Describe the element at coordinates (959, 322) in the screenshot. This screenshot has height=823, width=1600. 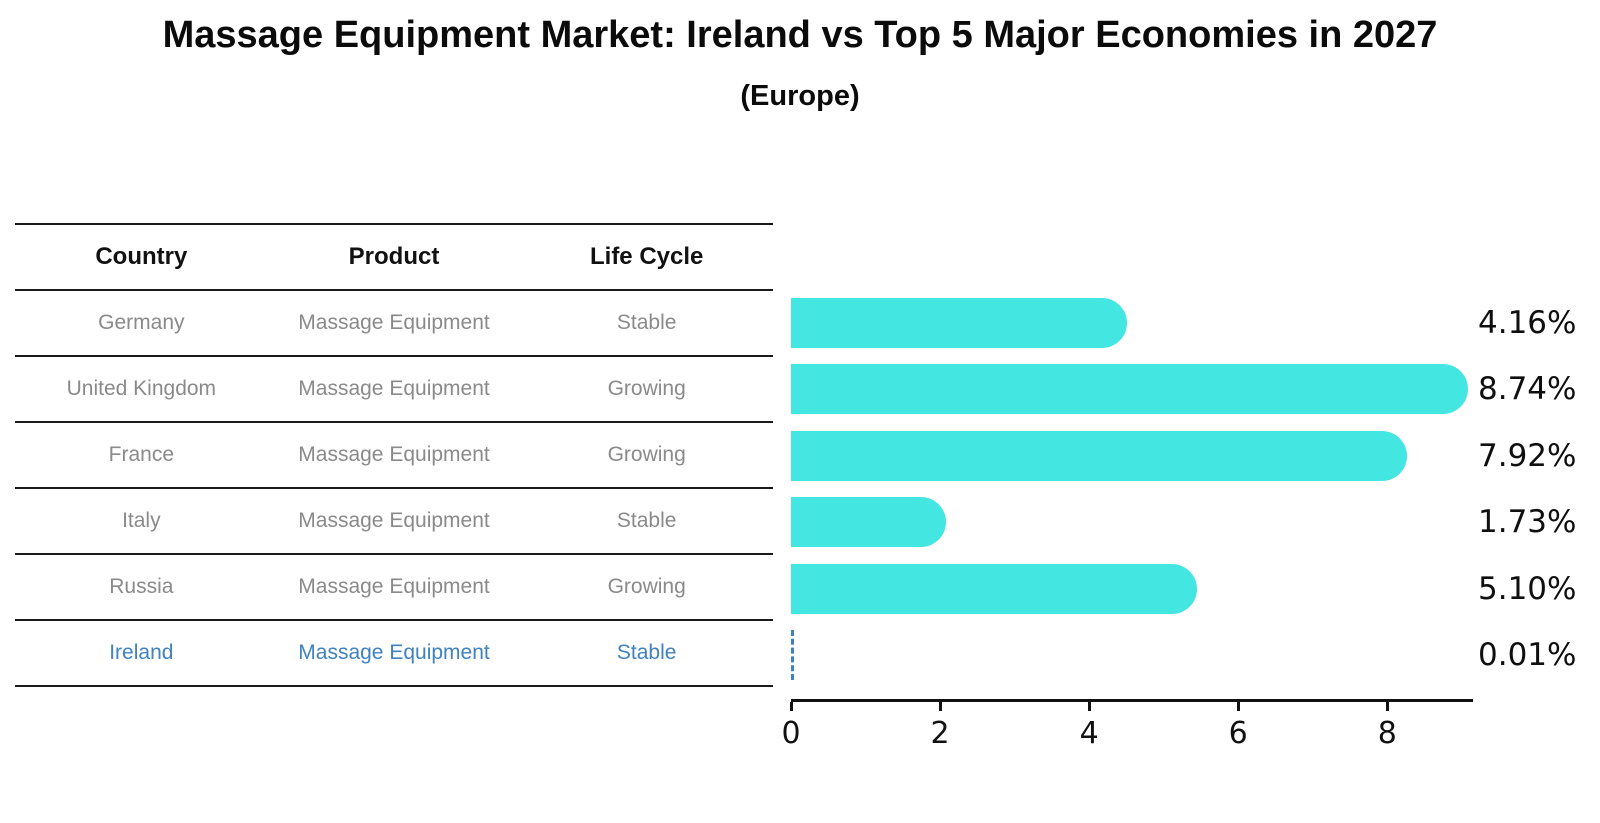
I see `bar-germany` at that location.